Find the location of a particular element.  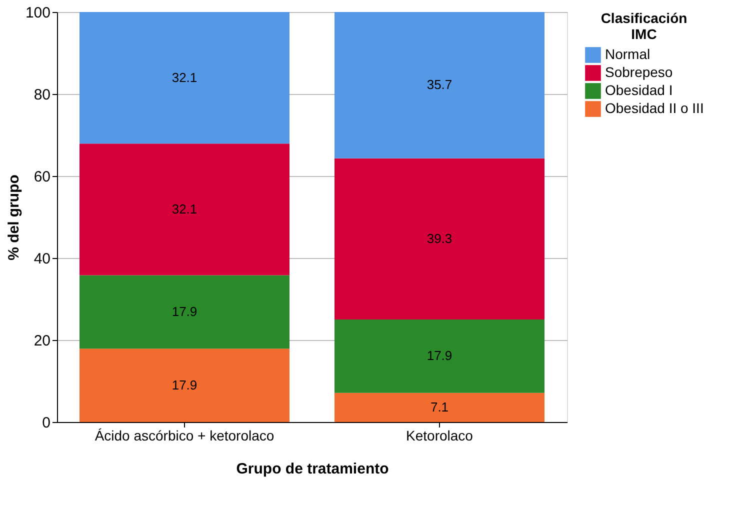

data-label: 7.1 is located at coordinates (439, 406).